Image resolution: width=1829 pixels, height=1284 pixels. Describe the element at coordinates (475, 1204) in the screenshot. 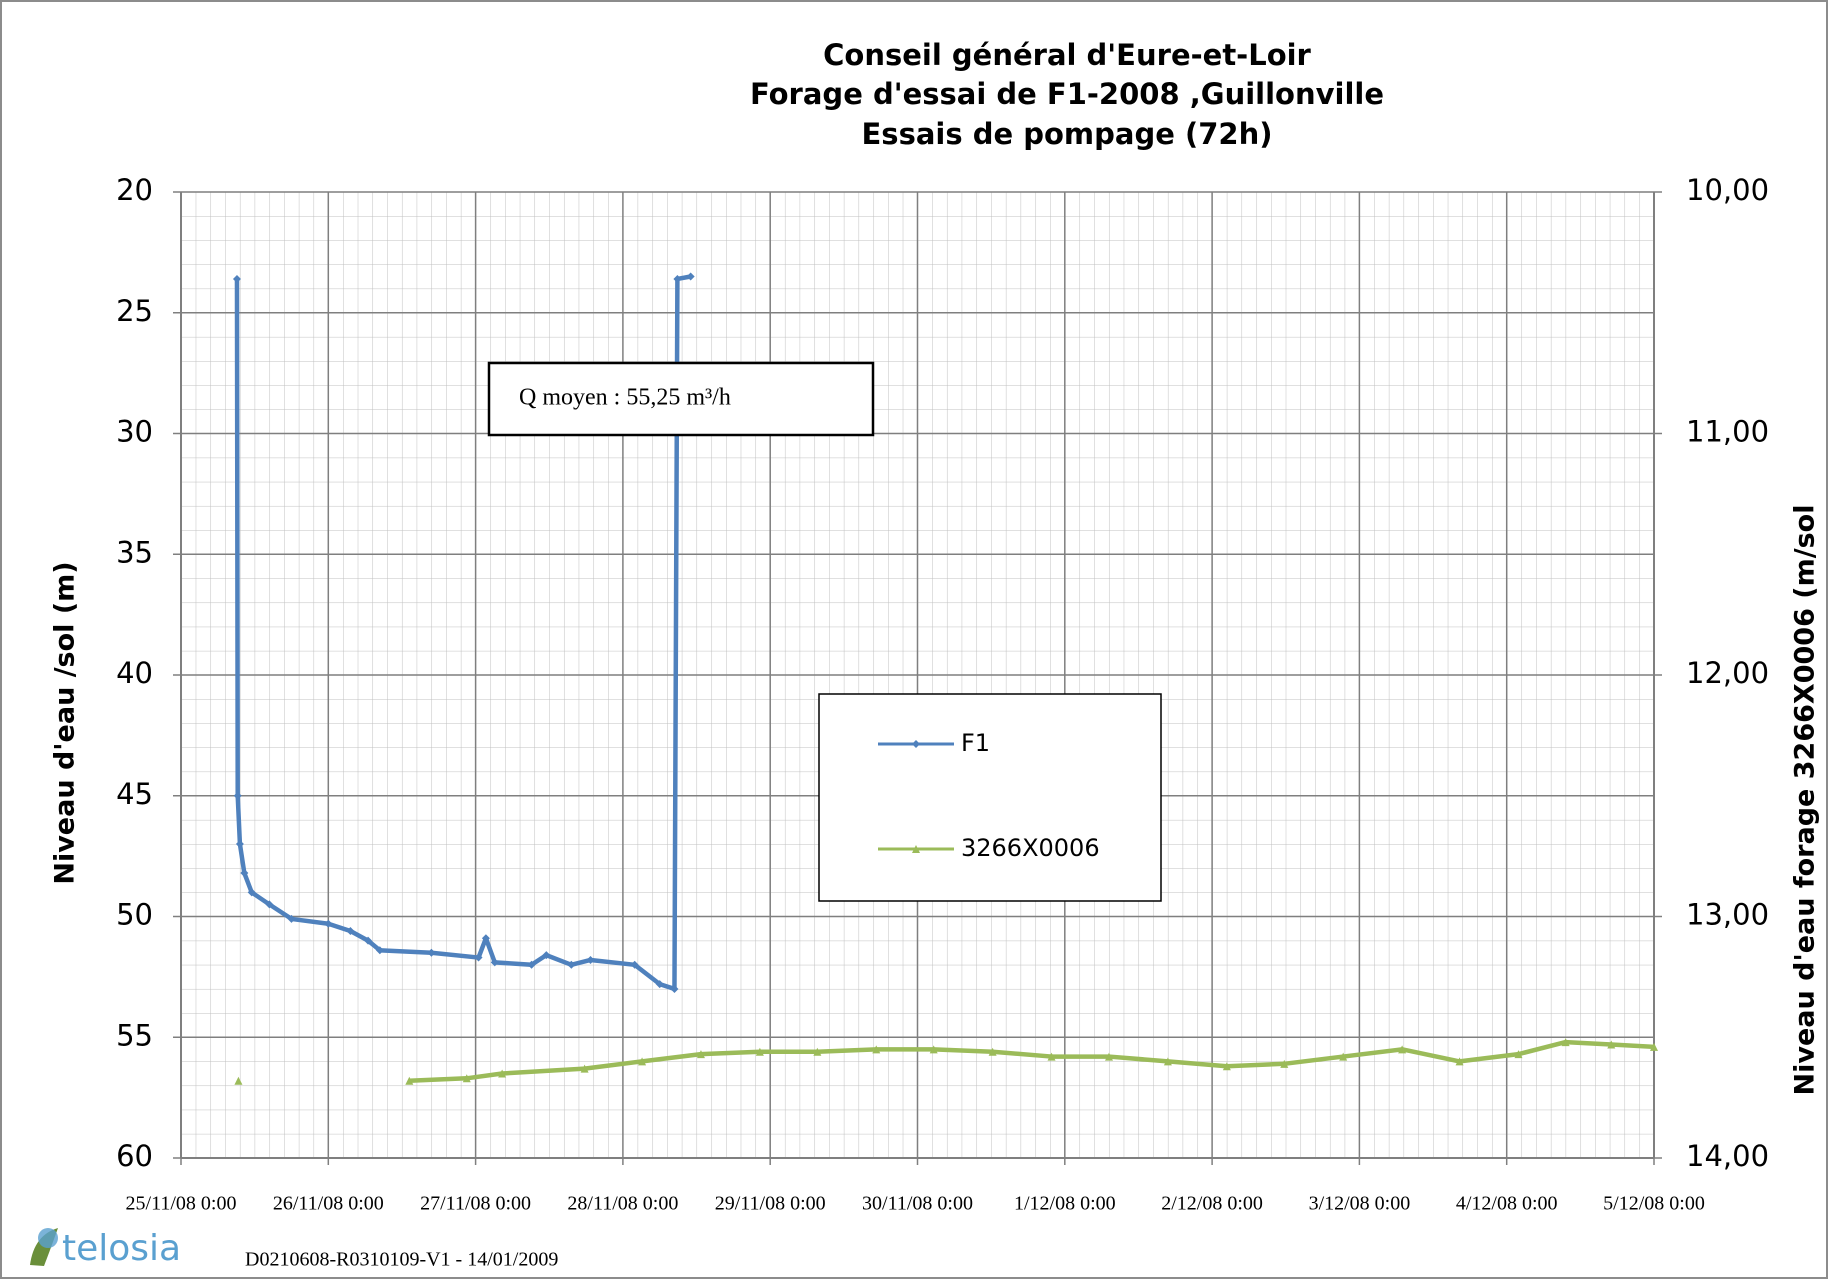

I see `x-tick-label: 27/11/08 0:00` at that location.